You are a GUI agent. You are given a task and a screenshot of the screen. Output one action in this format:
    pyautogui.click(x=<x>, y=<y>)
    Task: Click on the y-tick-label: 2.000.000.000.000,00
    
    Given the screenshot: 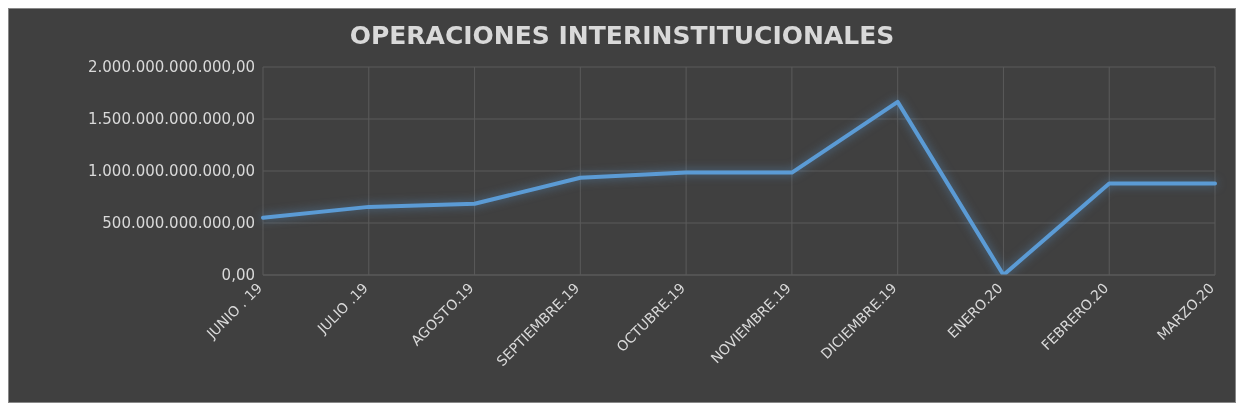 What is the action you would take?
    pyautogui.click(x=171, y=67)
    